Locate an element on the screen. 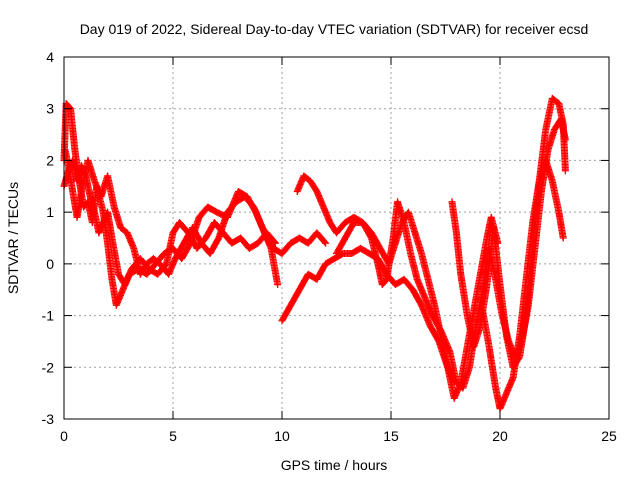 The width and height of the screenshot is (640, 480). x-axis-label: GPS time / hours is located at coordinates (334, 465).